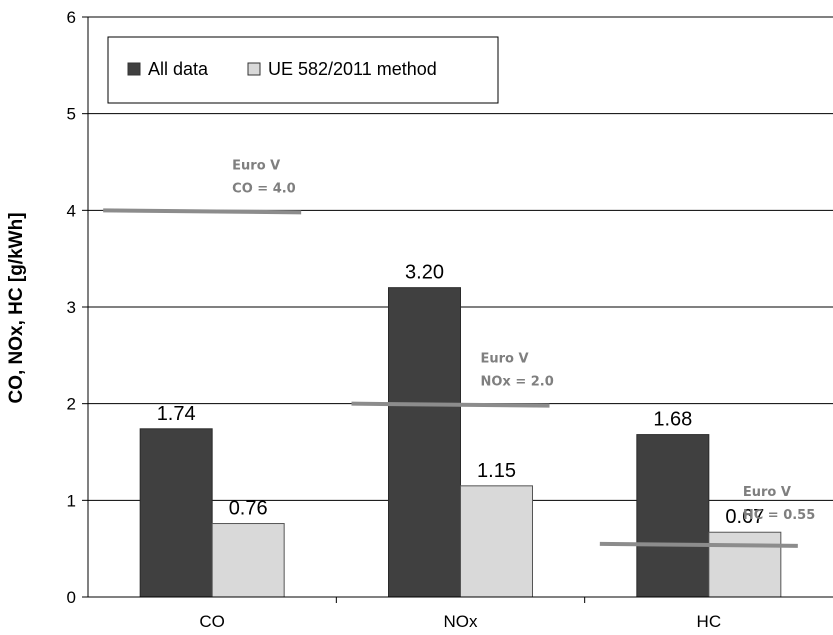 This screenshot has width=833, height=635. Describe the element at coordinates (767, 492) in the screenshot. I see `limit-label-title-hc: Euro V` at that location.